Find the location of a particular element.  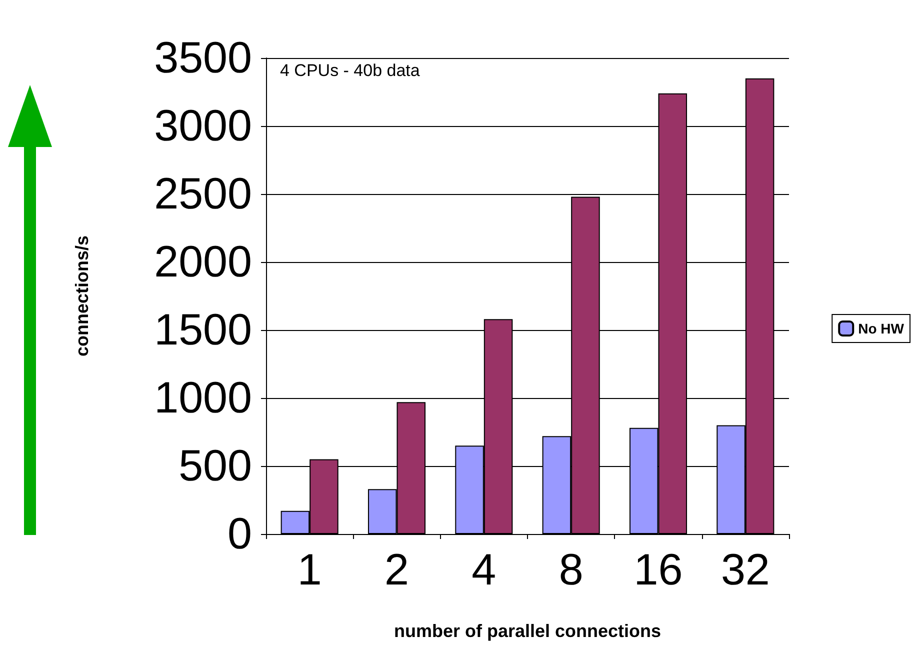

x-tick-label: 4 is located at coordinates (484, 570).